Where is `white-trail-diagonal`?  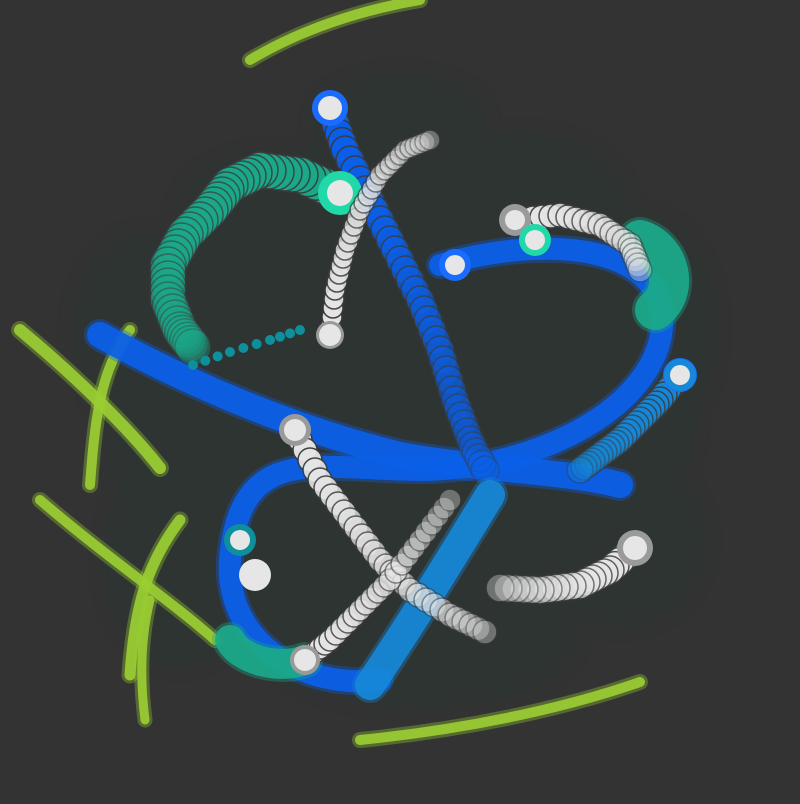 white-trail-diagonal is located at coordinates (388, 529).